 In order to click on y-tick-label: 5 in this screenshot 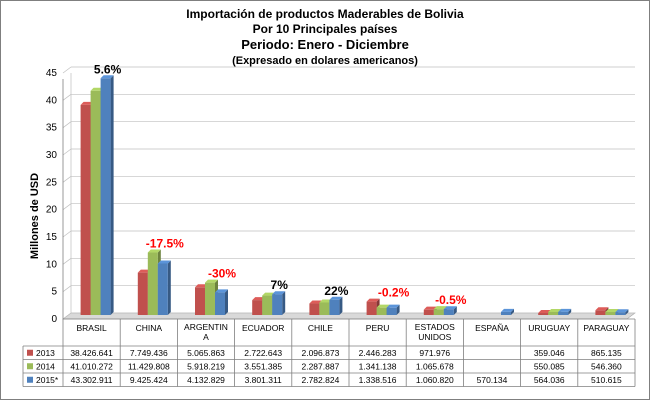, I will do `click(54, 292)`.